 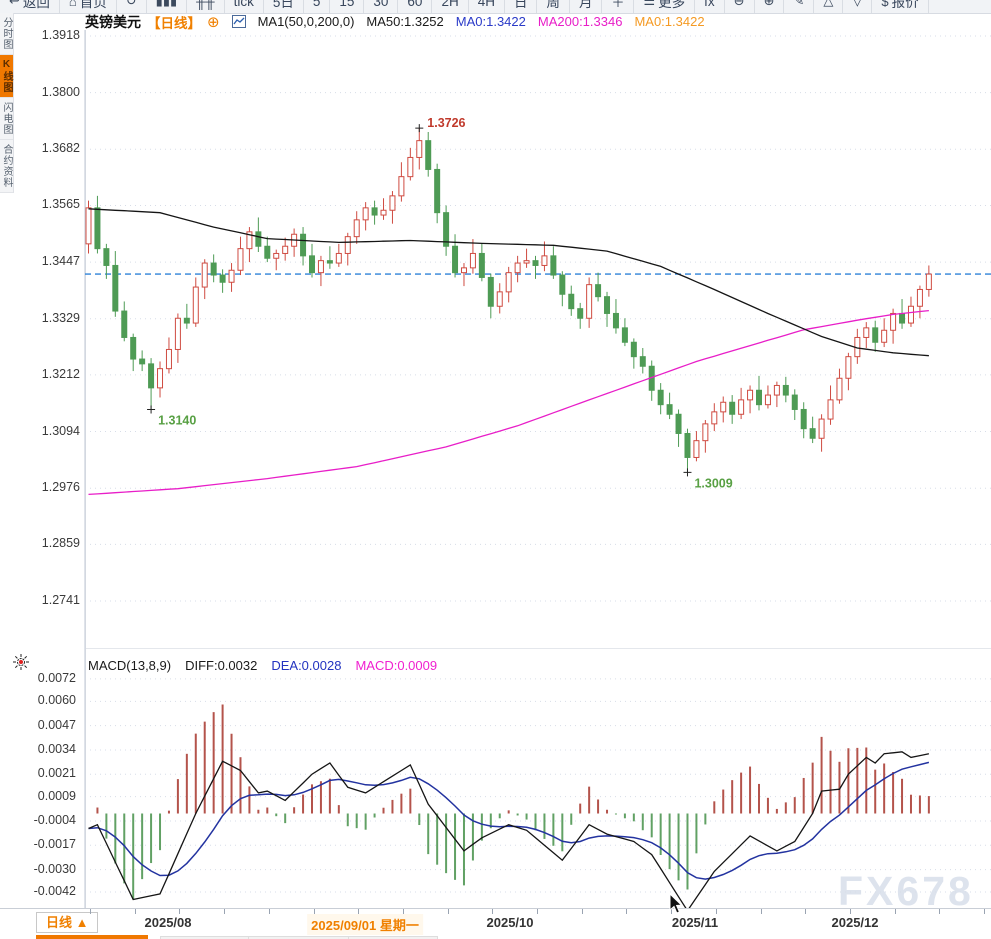 What do you see at coordinates (14, 4) in the screenshot?
I see `back-icon: ↩` at bounding box center [14, 4].